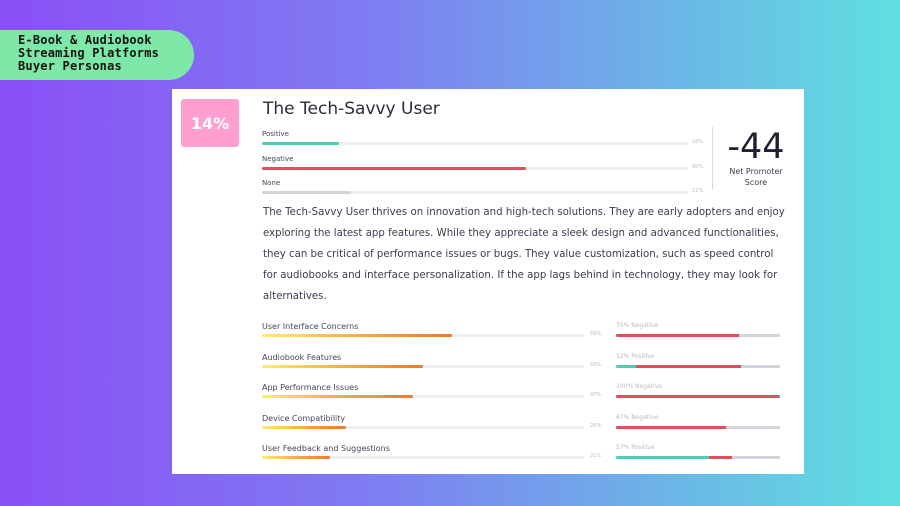 Image resolution: width=900 pixels, height=506 pixels. What do you see at coordinates (310, 387) in the screenshot?
I see `topic-label: App Performance Issues` at bounding box center [310, 387].